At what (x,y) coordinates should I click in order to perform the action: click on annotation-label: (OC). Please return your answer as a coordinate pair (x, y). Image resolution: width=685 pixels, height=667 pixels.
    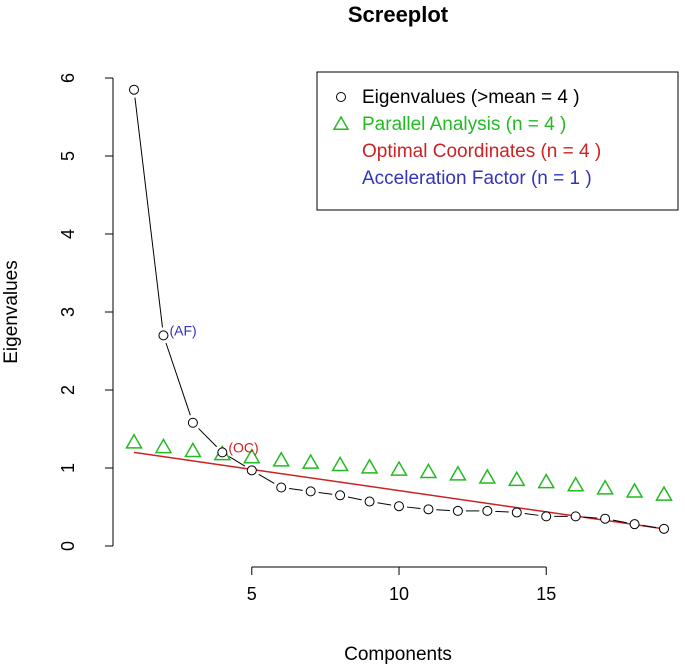
    Looking at the image, I should click on (243, 447).